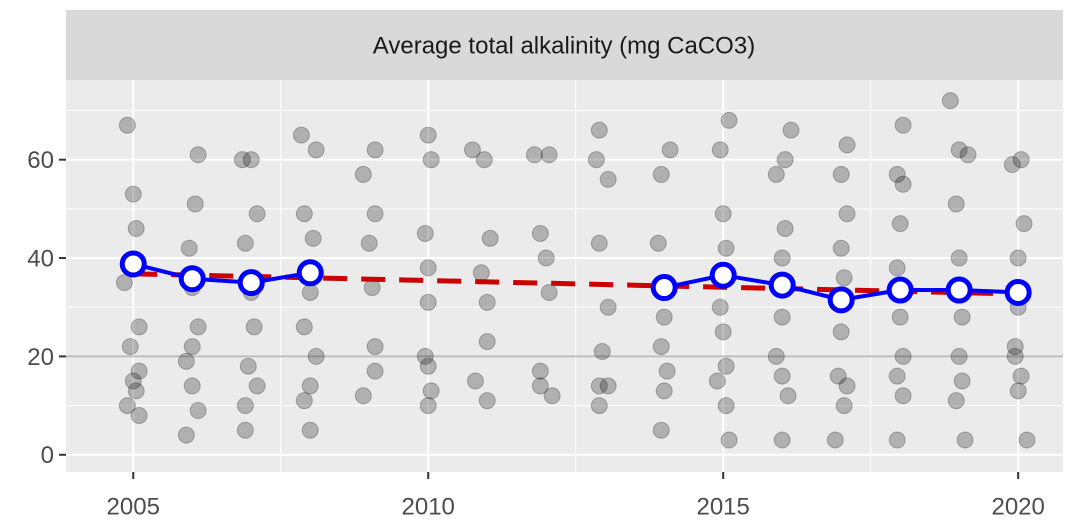  What do you see at coordinates (221, 273) in the screenshot?
I see `line` at bounding box center [221, 273].